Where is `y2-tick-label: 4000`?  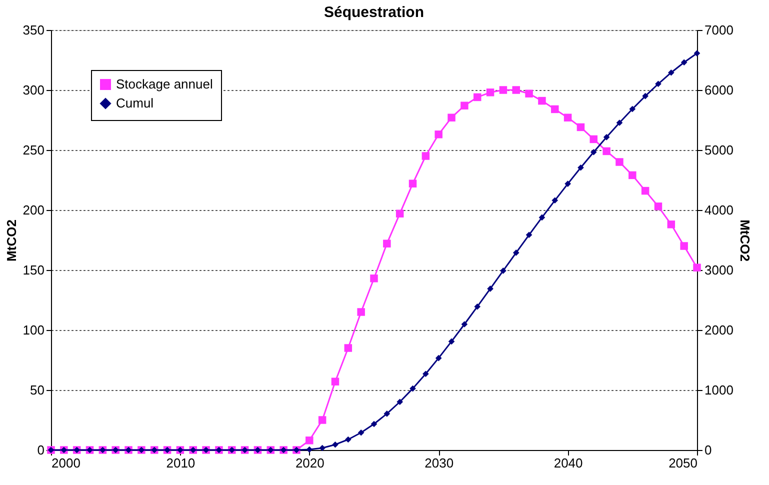
y2-tick-label: 4000 is located at coordinates (719, 210).